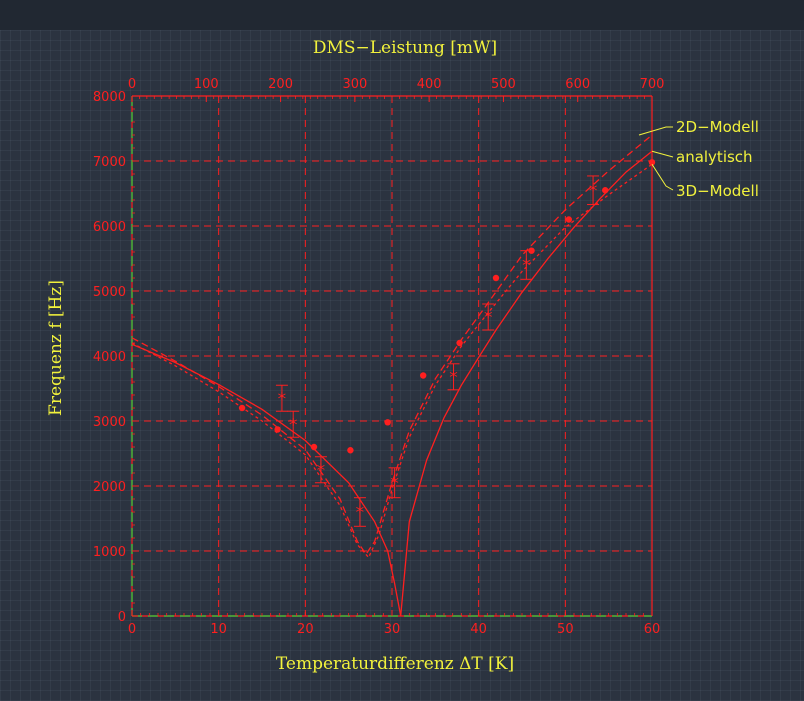 The width and height of the screenshot is (804, 701). I want to click on y-tick-label: 4000, so click(109, 357).